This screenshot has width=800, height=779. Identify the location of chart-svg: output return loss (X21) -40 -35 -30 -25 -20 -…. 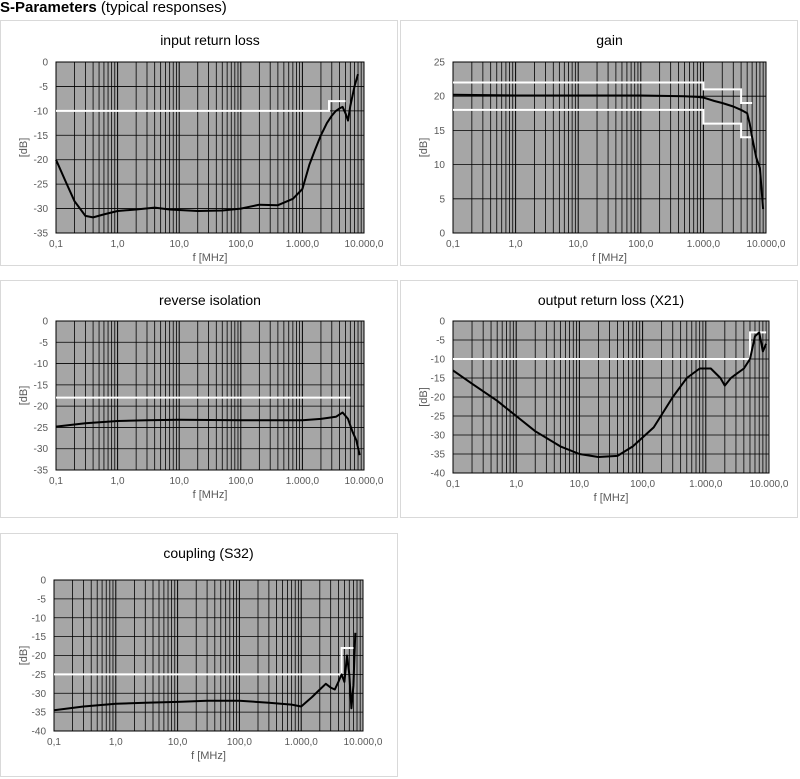
(603, 398).